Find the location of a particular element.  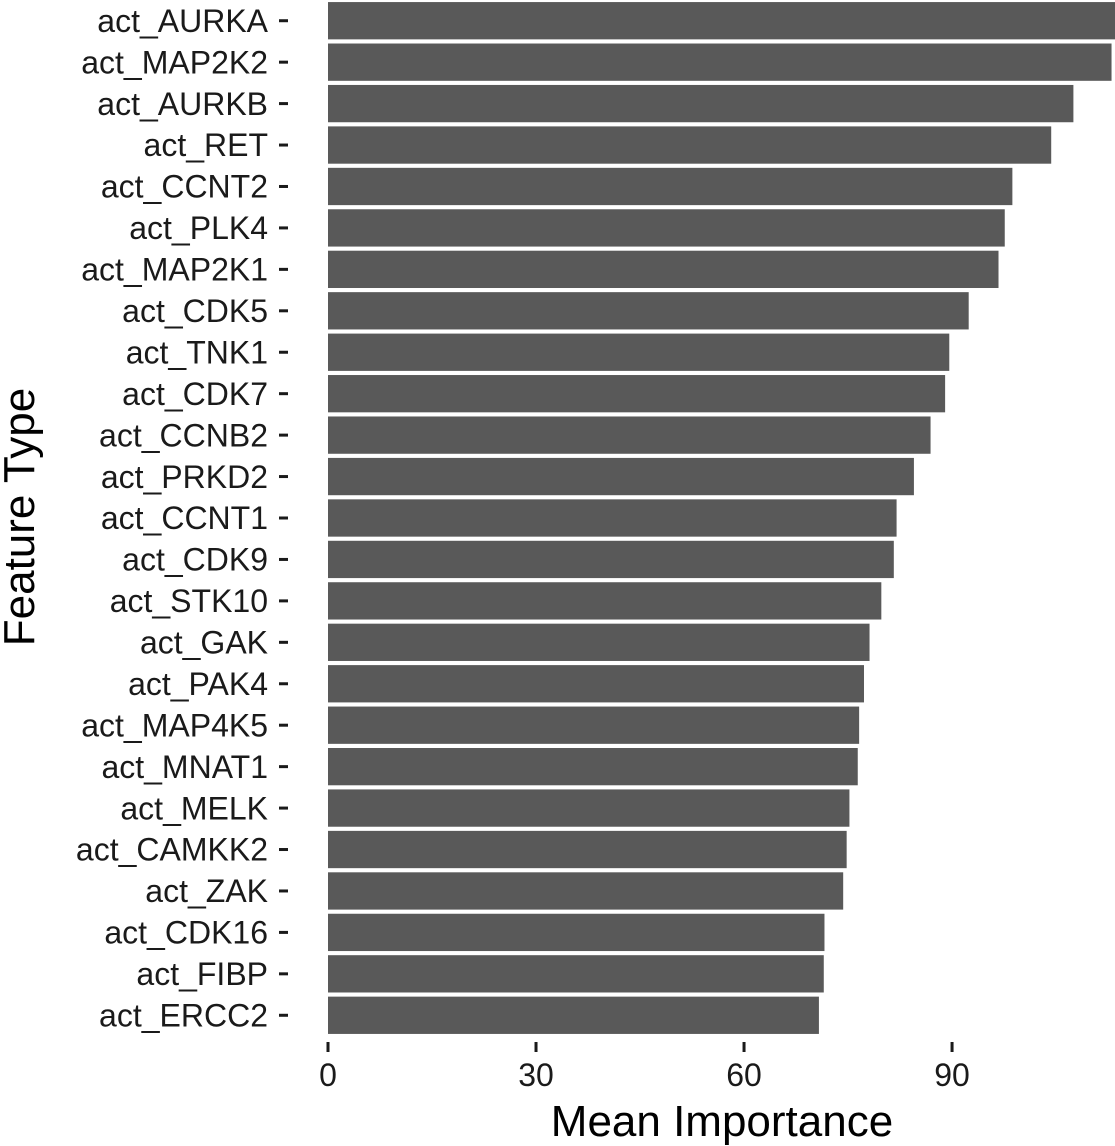

bar-act_PAK4 is located at coordinates (596, 684).